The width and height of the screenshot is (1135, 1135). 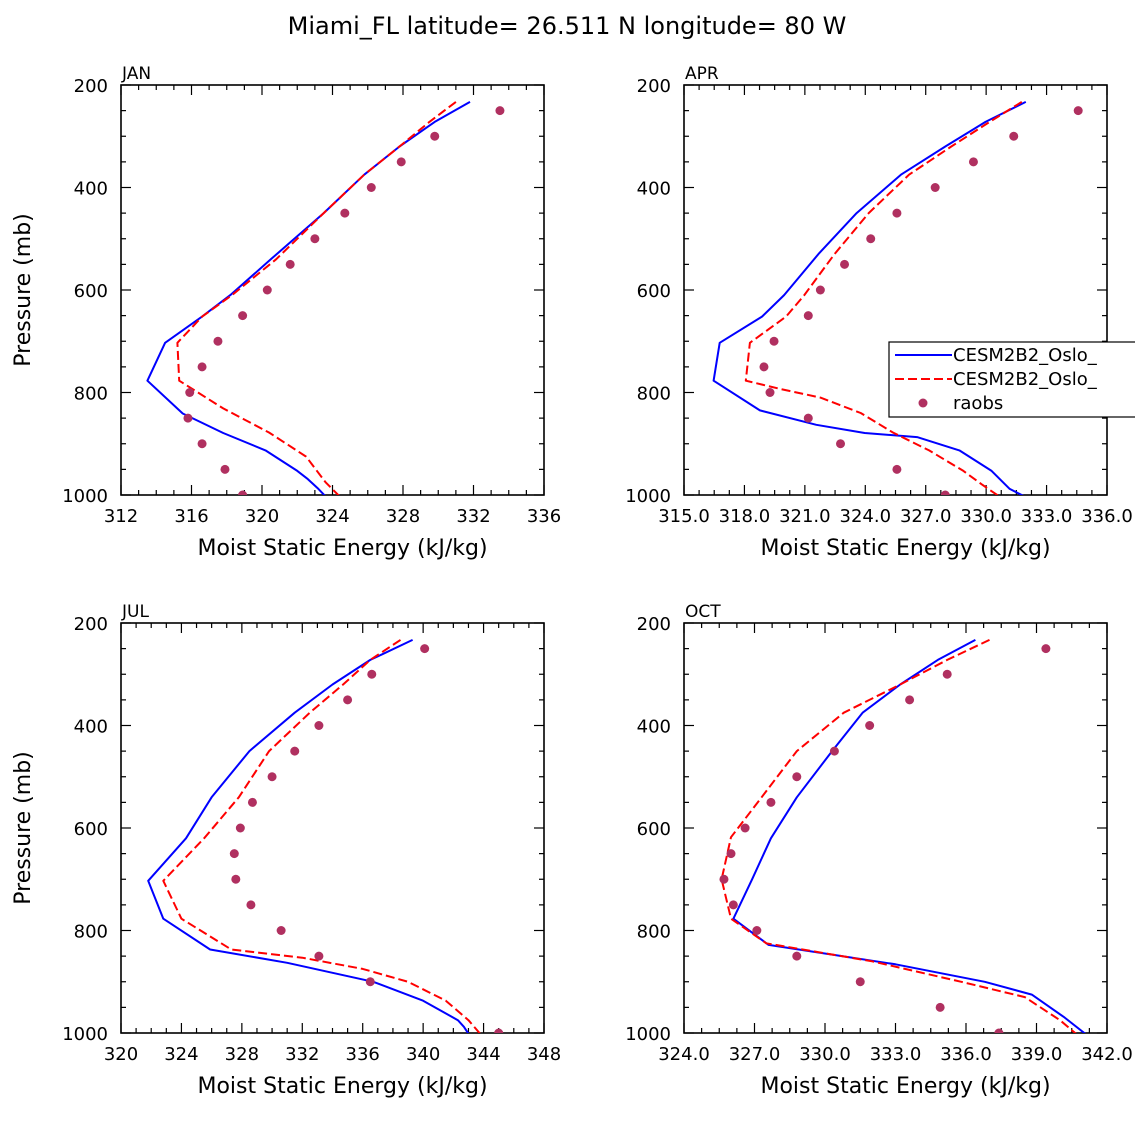 What do you see at coordinates (544, 1054) in the screenshot?
I see `x-tick-label: 348` at bounding box center [544, 1054].